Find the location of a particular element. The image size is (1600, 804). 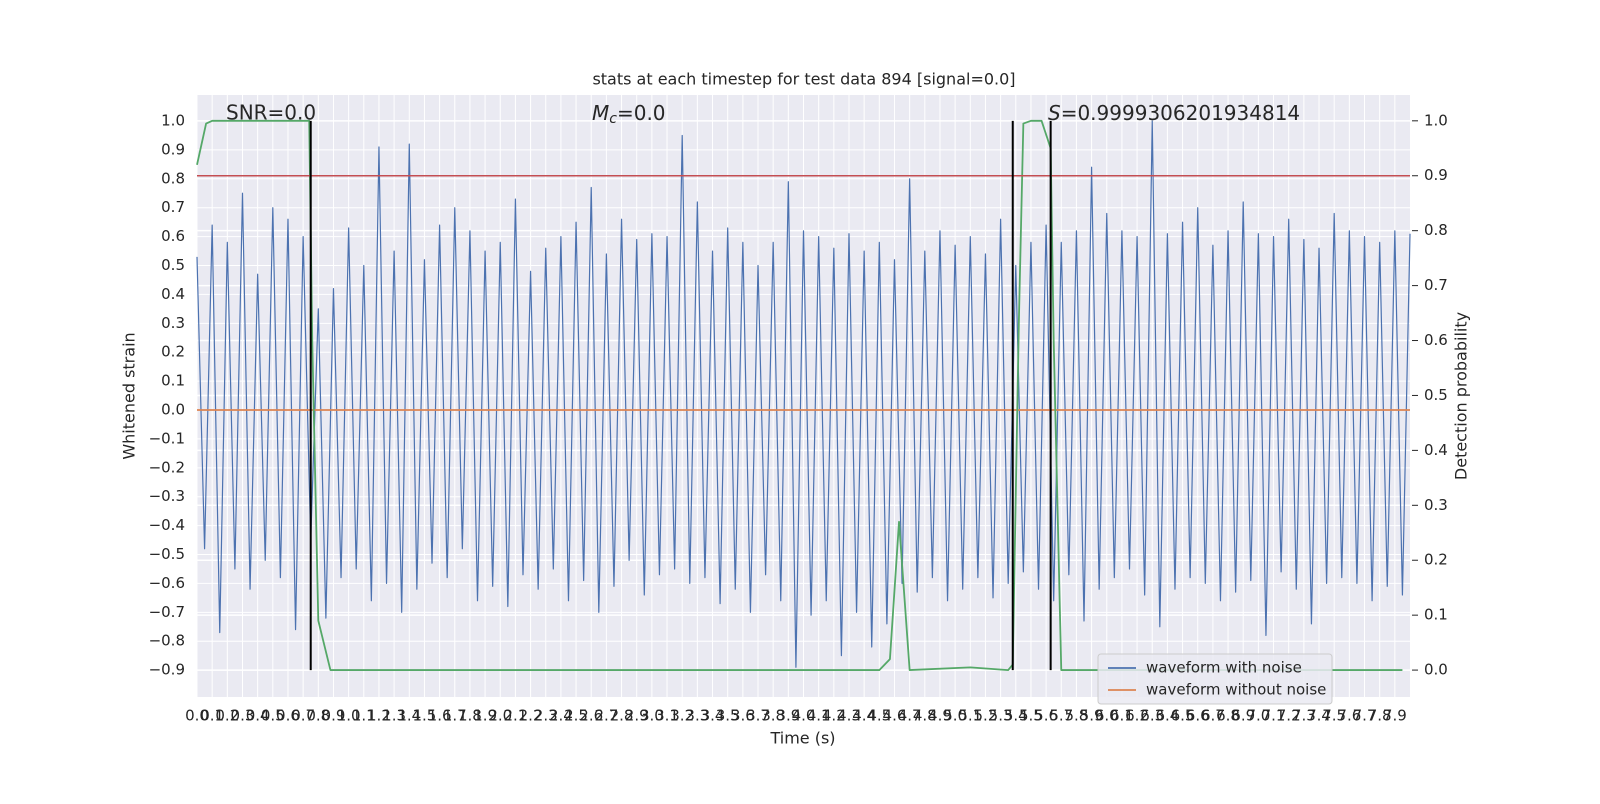

x-tick-label: 7.5 is located at coordinates (1334, 716).